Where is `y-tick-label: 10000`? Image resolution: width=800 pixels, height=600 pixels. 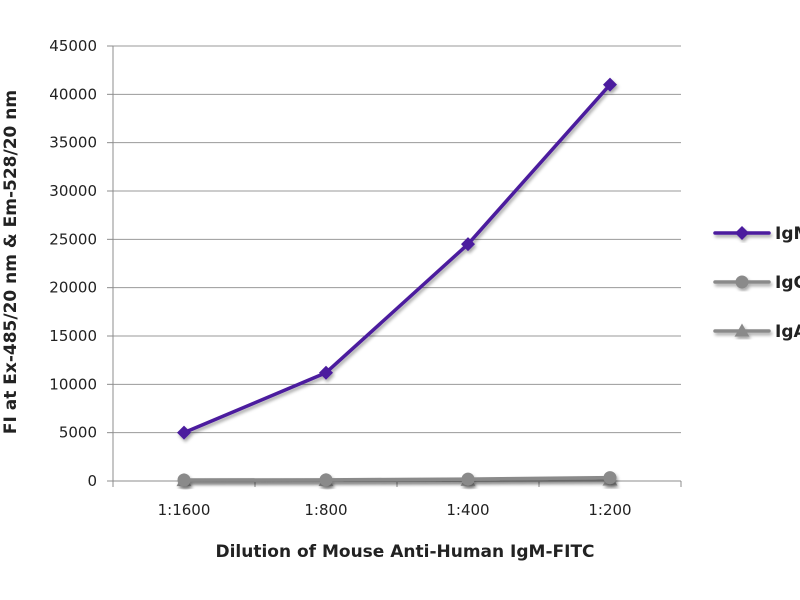
y-tick-label: 10000 is located at coordinates (73, 384).